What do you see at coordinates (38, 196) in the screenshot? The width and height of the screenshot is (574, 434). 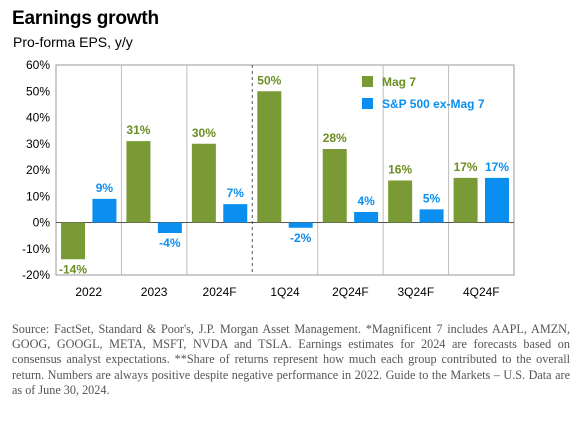 I see `y-tick-label: 10%` at bounding box center [38, 196].